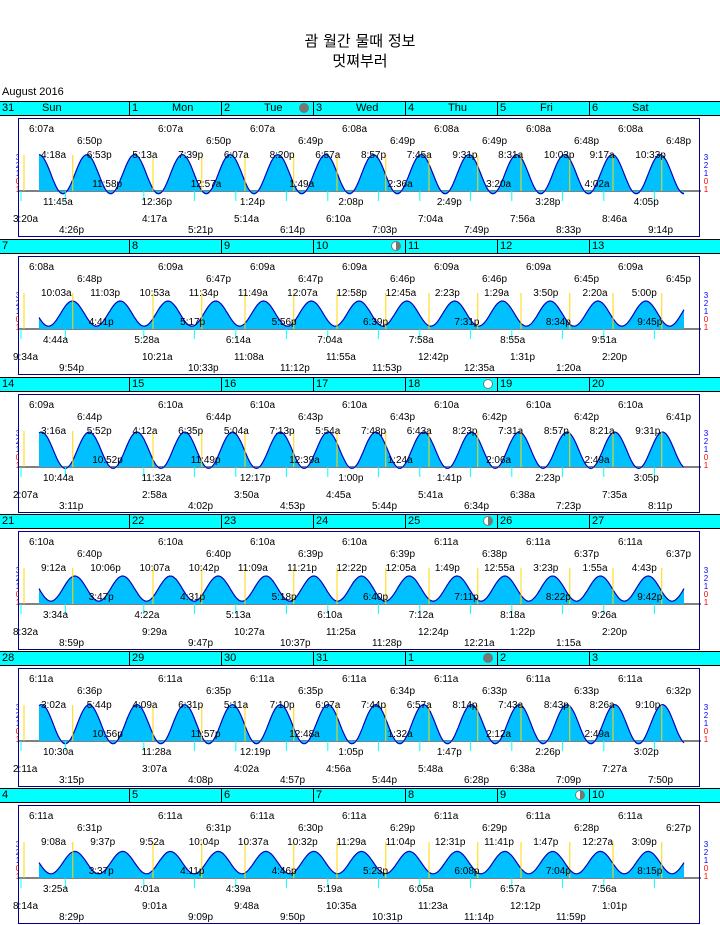  I want to click on day-header-cell: 5, so click(175, 795).